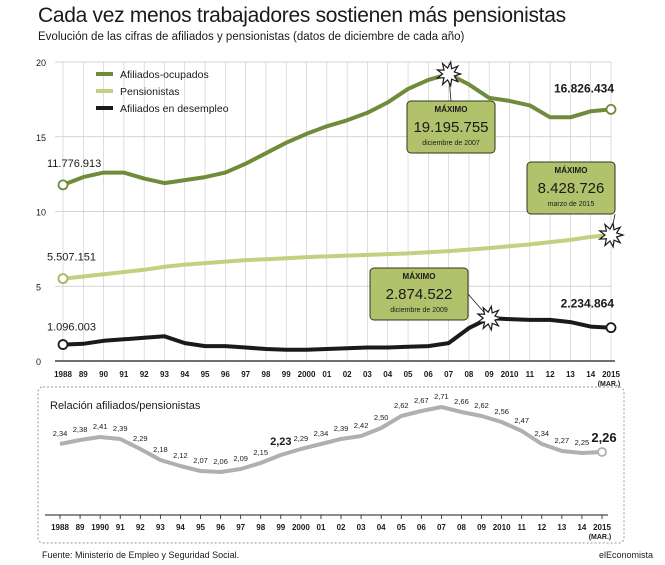 This screenshot has height=565, width=665. Describe the element at coordinates (600, 537) in the screenshot. I see `ratio-x-extra-label: (MAR.)` at that location.